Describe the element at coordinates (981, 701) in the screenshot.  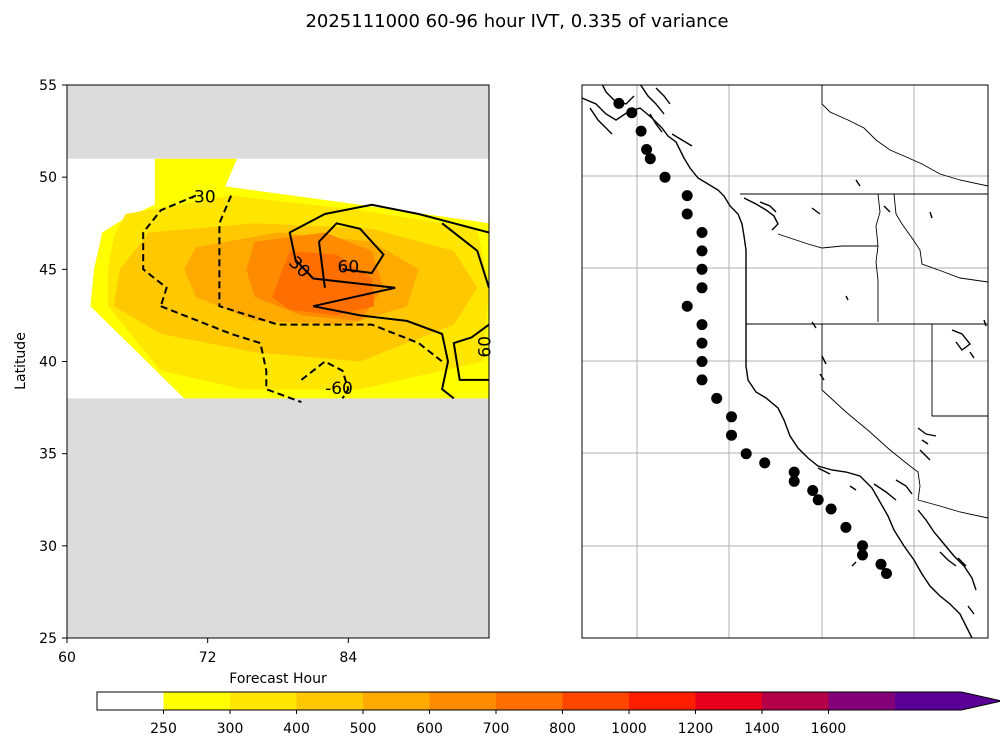
I see `colorbar-extend-arrow` at that location.